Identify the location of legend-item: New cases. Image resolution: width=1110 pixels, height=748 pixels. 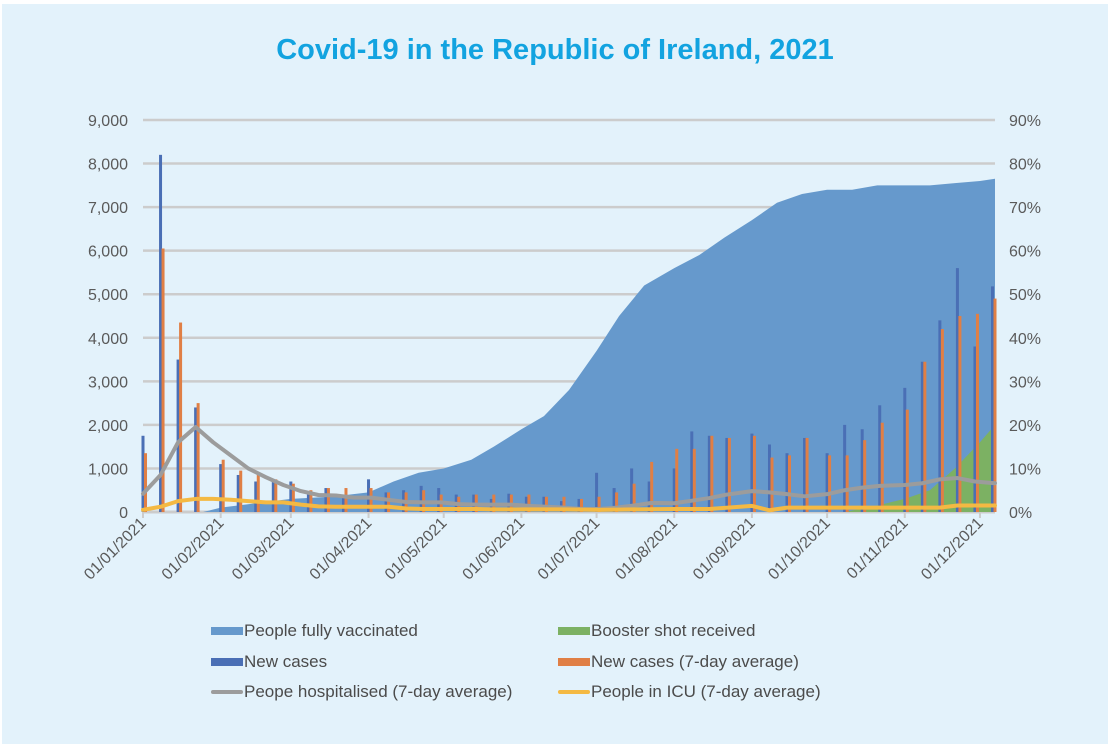
(269, 662).